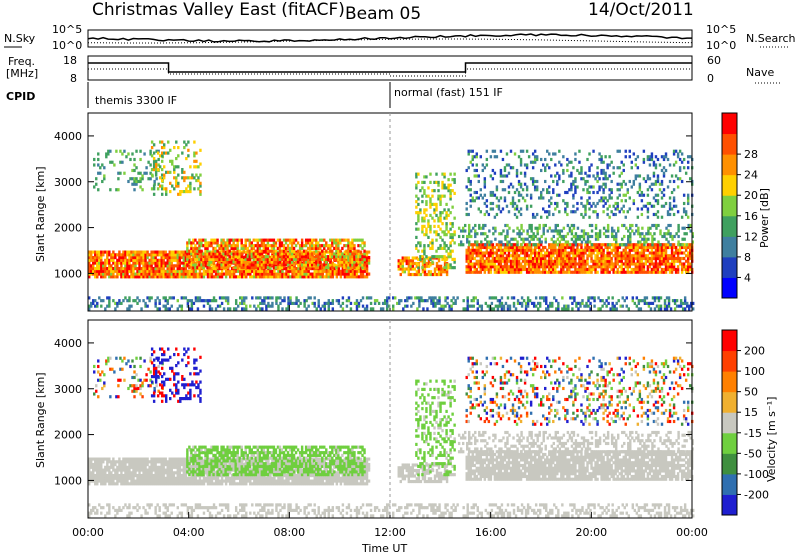  I want to click on freq-tick-bottom: 8, so click(73, 78).